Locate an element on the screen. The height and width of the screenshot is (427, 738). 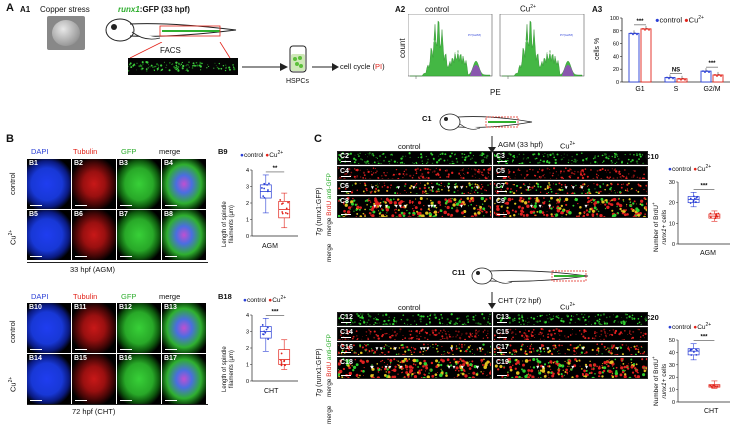
b-image-label: B17 is located at coordinates (170, 358).